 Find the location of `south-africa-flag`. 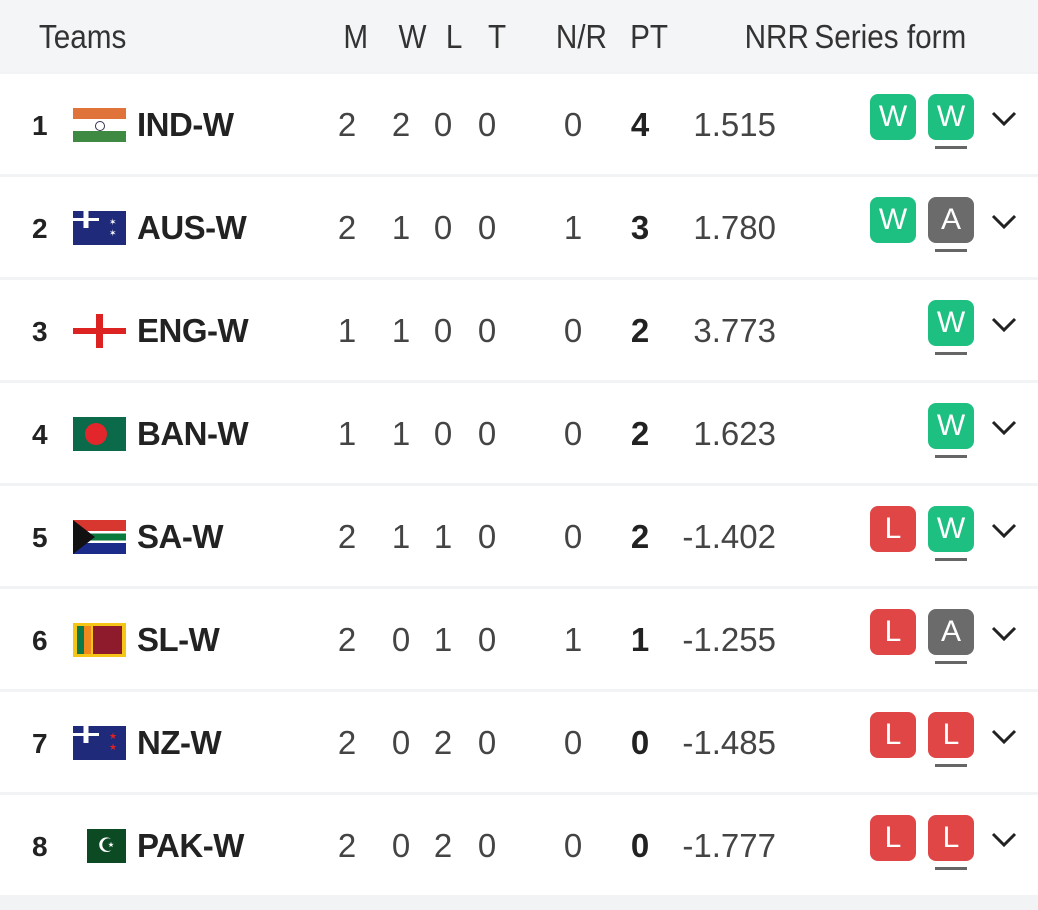

south-africa-flag is located at coordinates (99, 537).